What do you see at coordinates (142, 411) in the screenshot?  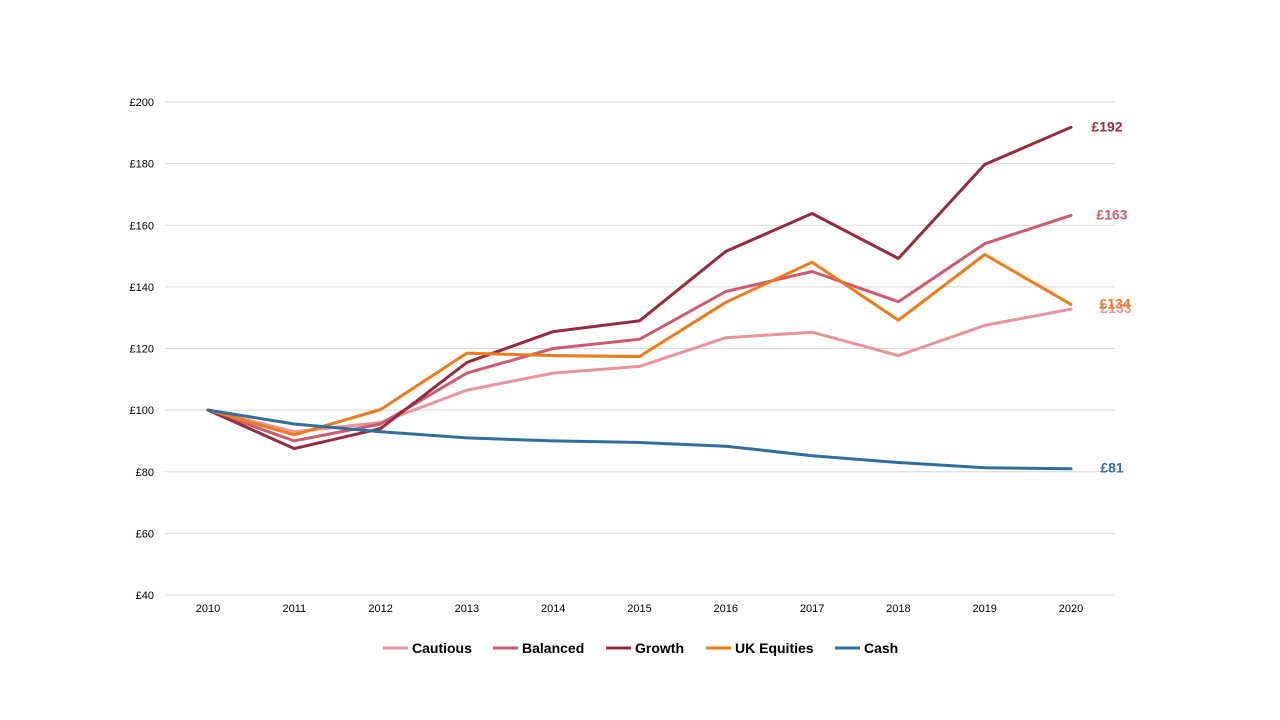 I see `y-tick-label: £100` at bounding box center [142, 411].